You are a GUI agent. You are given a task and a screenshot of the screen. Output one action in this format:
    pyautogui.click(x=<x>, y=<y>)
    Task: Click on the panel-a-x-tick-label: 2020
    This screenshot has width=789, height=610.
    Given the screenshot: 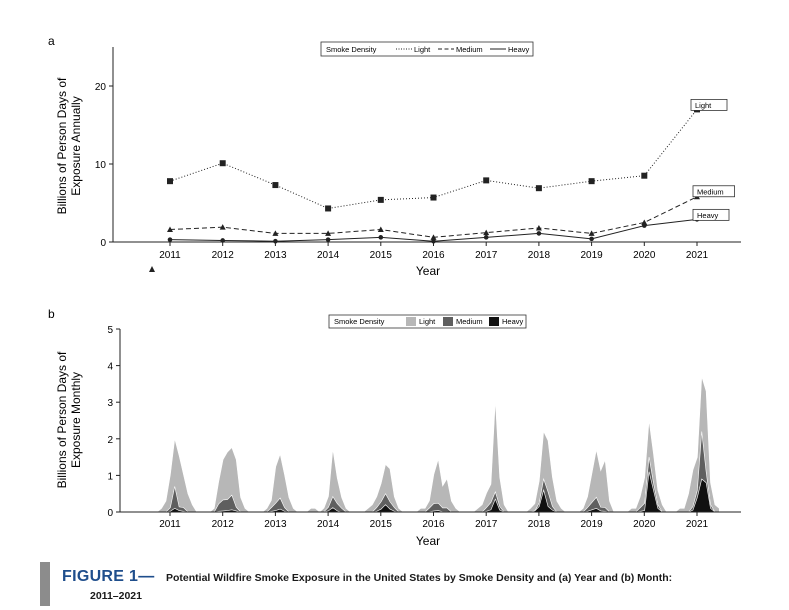 What is the action you would take?
    pyautogui.click(x=644, y=255)
    